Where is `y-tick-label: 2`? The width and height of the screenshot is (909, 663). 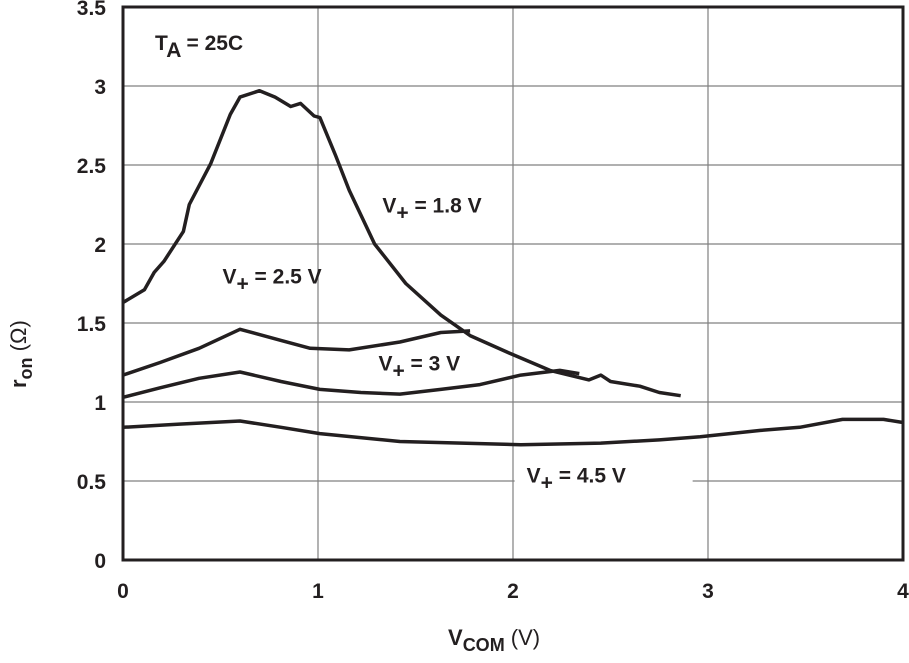
y-tick-label: 2 is located at coordinates (100, 245).